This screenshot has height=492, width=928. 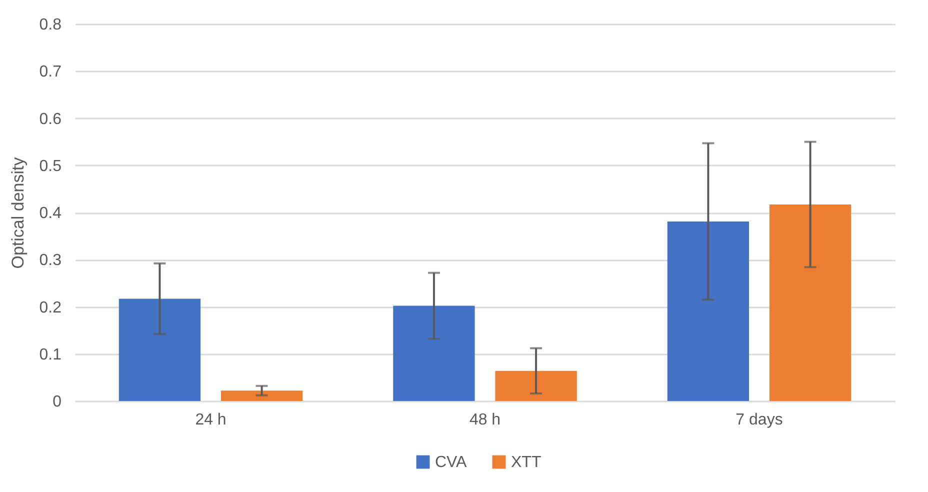 What do you see at coordinates (50, 355) in the screenshot?
I see `y-tick-label: 0.1` at bounding box center [50, 355].